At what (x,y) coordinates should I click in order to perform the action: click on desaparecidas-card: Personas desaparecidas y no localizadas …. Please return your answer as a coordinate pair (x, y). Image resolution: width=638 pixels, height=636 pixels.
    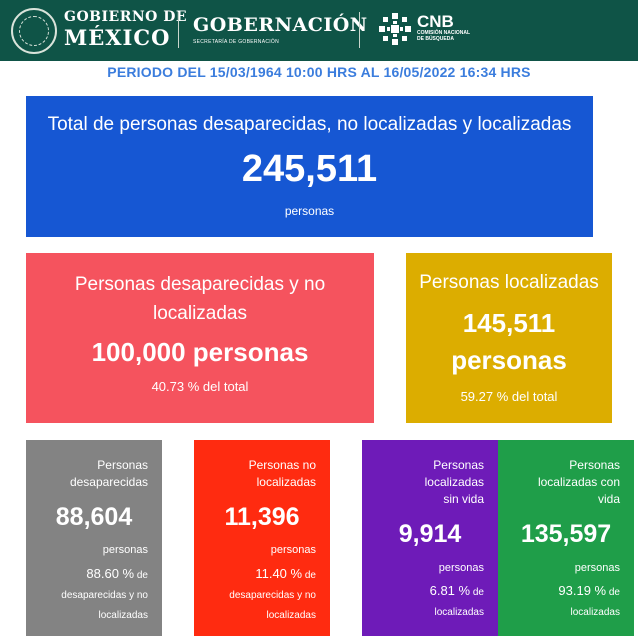
    Looking at the image, I should click on (200, 338).